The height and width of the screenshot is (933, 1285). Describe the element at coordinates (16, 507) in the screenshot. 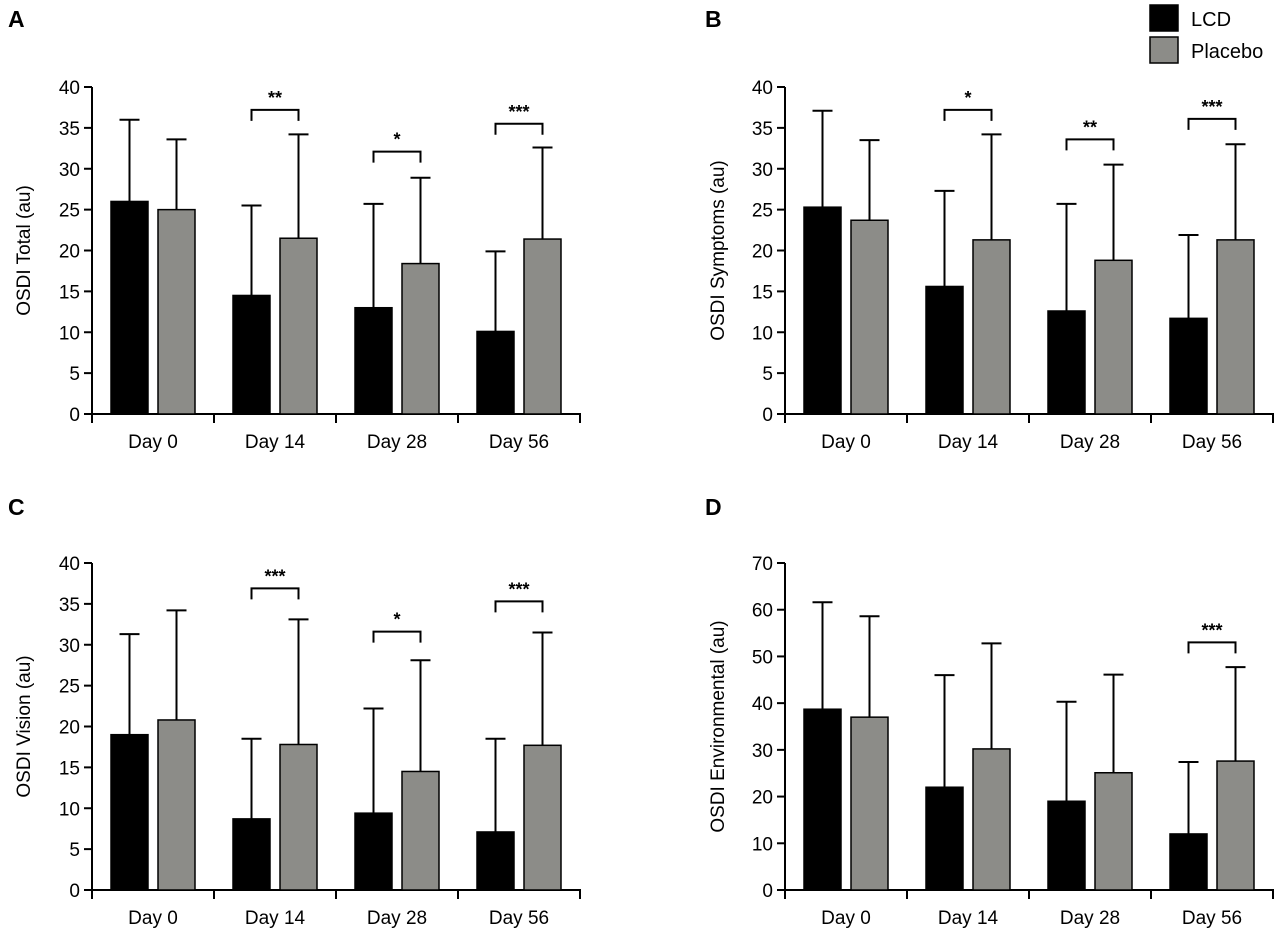

I see `panel-letter: C` at that location.